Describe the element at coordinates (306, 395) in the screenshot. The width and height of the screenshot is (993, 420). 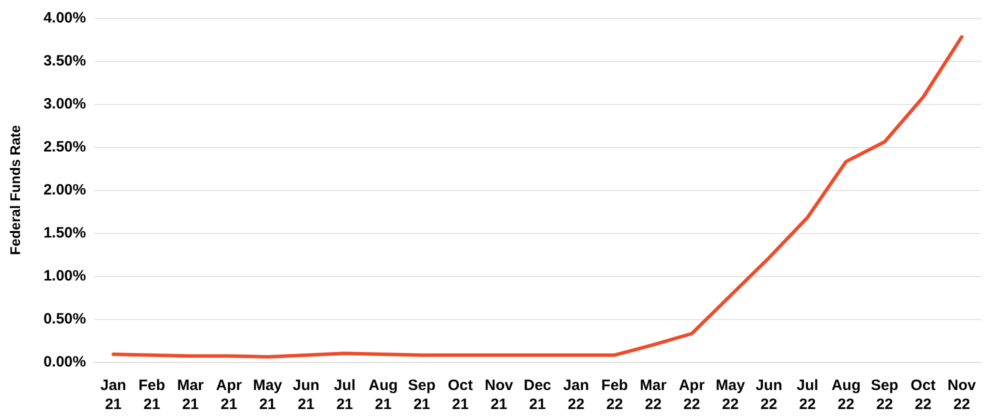
I see `x-tick-label: Jun 21` at that location.